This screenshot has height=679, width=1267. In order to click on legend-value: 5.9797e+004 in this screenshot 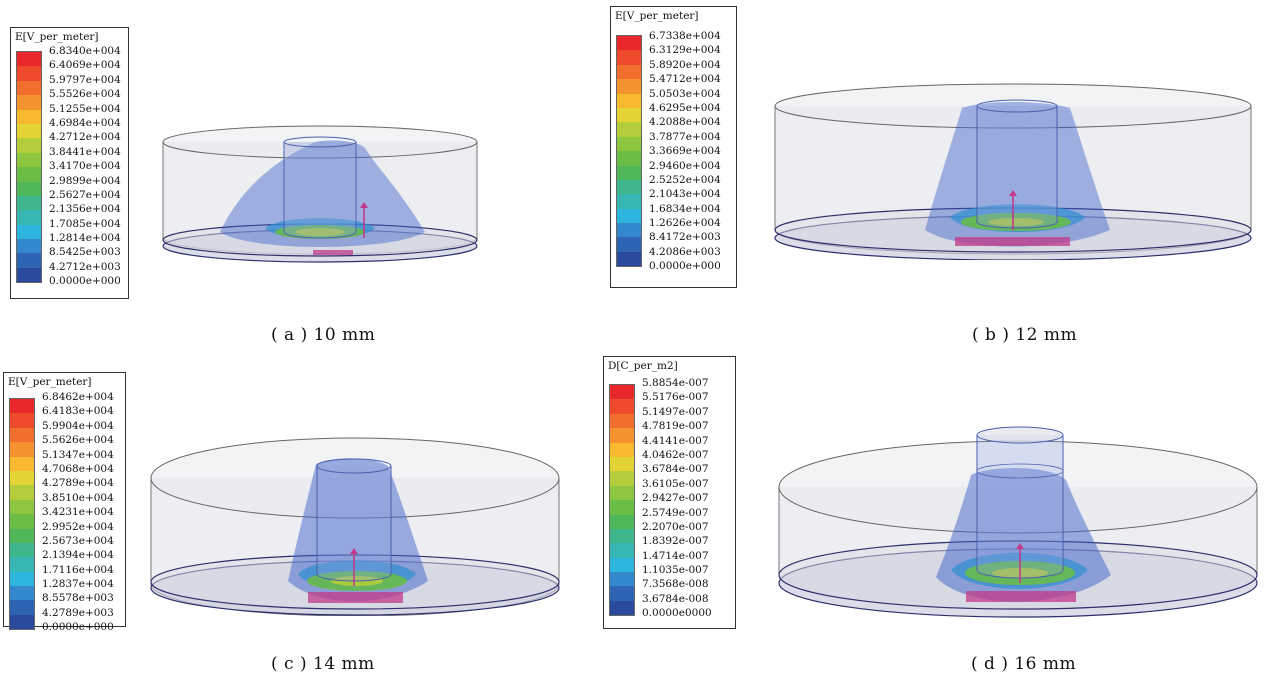, I will do `click(85, 79)`.